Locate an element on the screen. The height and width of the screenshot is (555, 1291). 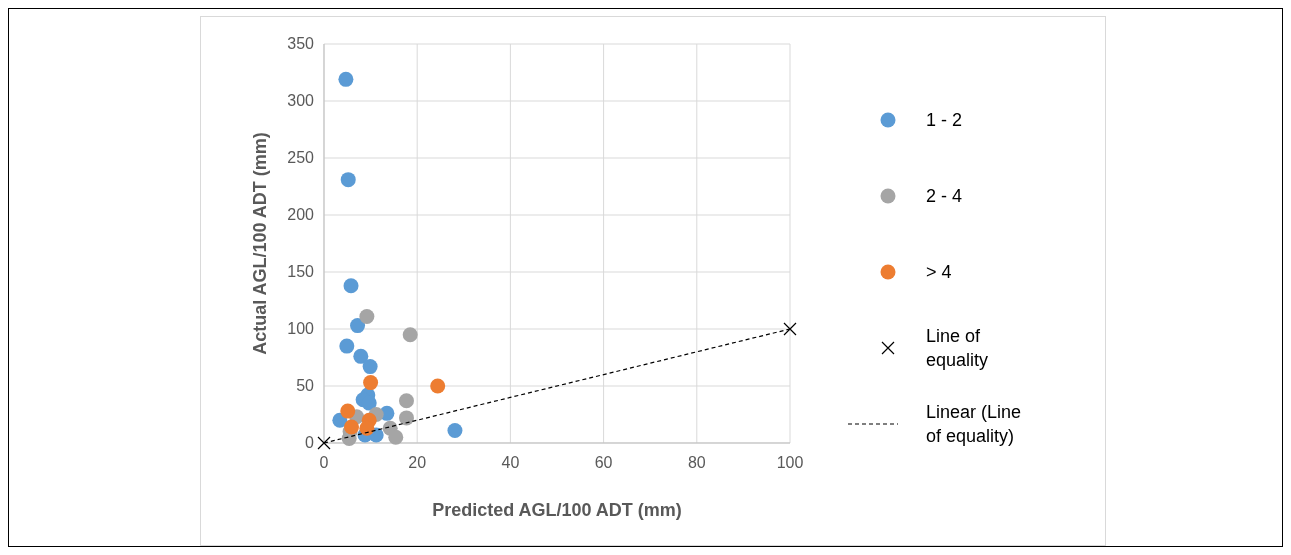
legend-label: Linear (Line of equality) is located at coordinates (974, 424).